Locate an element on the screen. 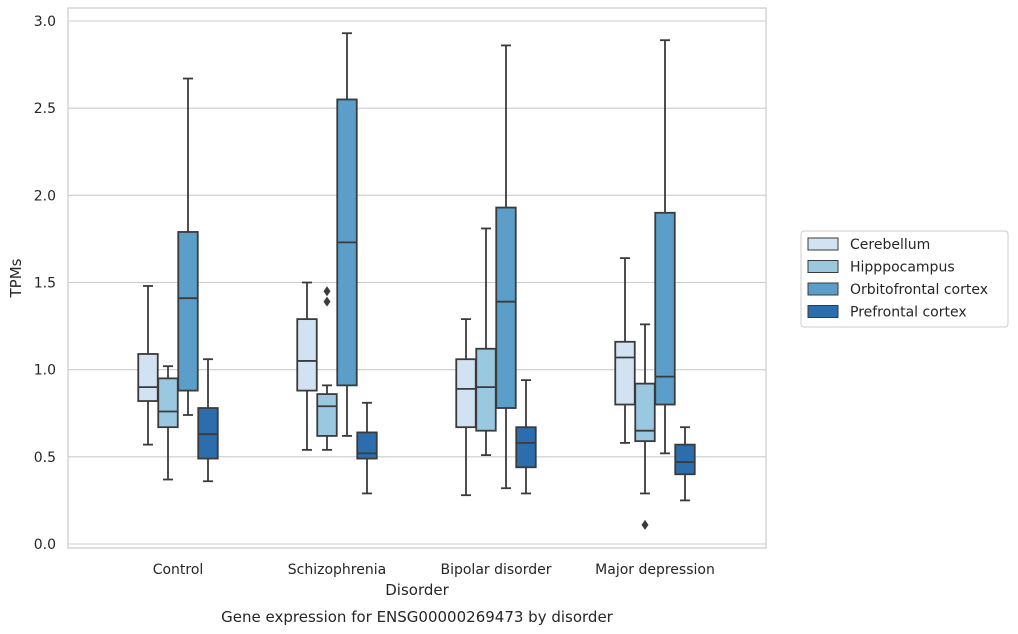  legend-label: Cerebellum is located at coordinates (890, 245).